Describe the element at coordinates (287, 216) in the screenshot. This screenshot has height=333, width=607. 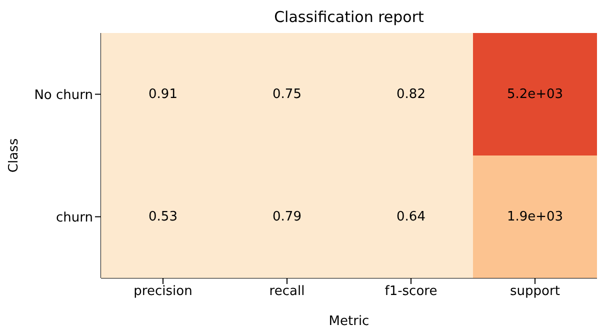
I see `data-label: 0.79` at that location.